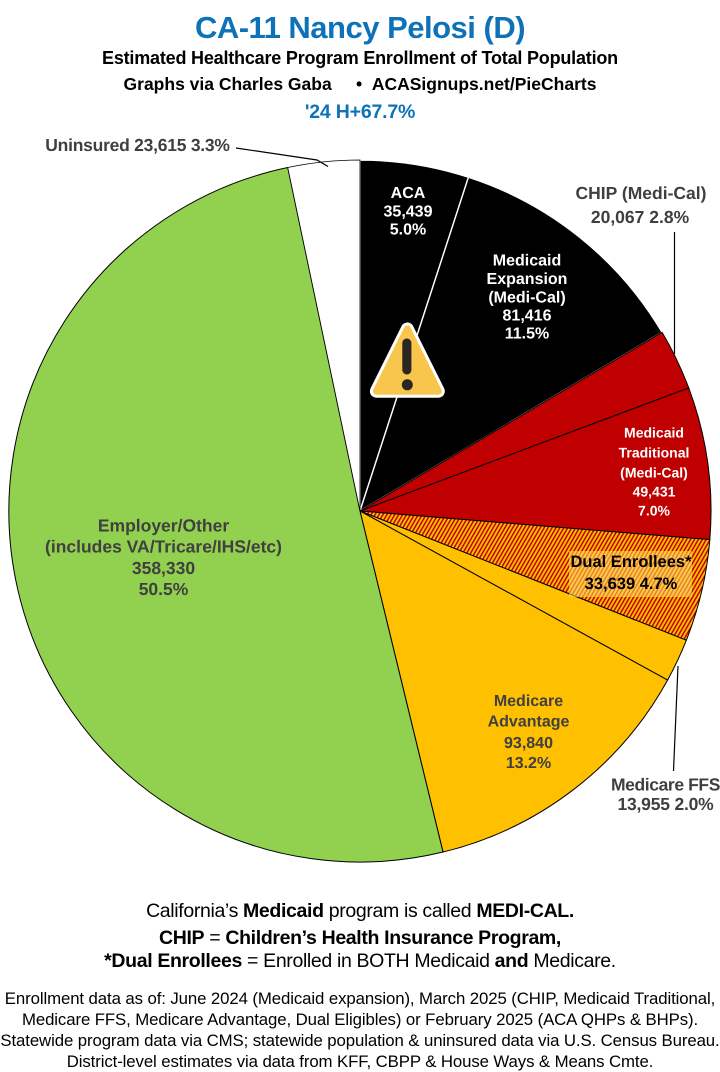 The height and width of the screenshot is (1072, 720). I want to click on svg-text: Traditional, so click(654, 453).